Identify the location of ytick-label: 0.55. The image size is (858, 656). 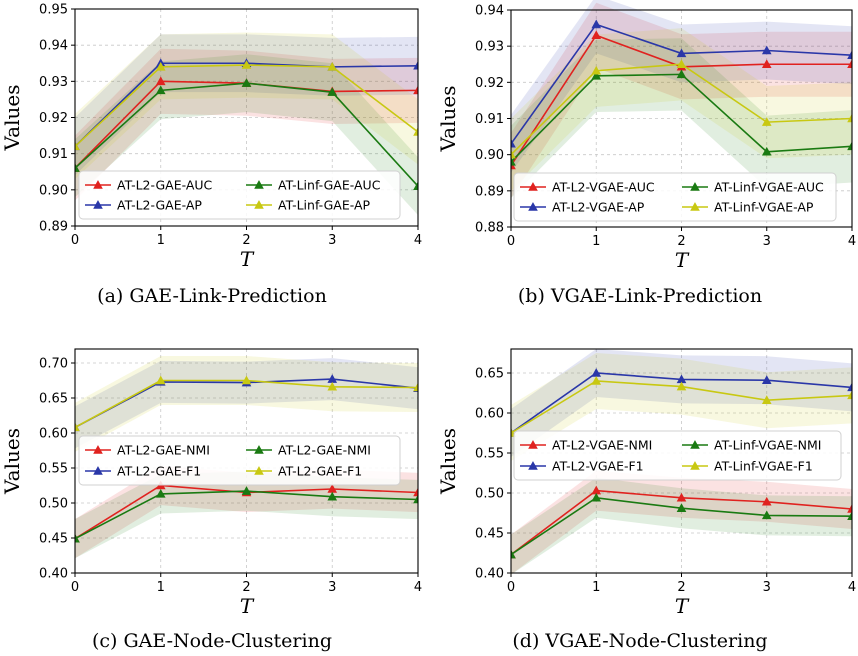
(53, 469).